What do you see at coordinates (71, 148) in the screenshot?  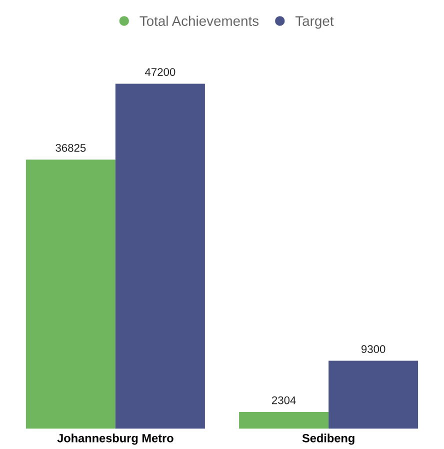 I see `data-label: 36825` at bounding box center [71, 148].